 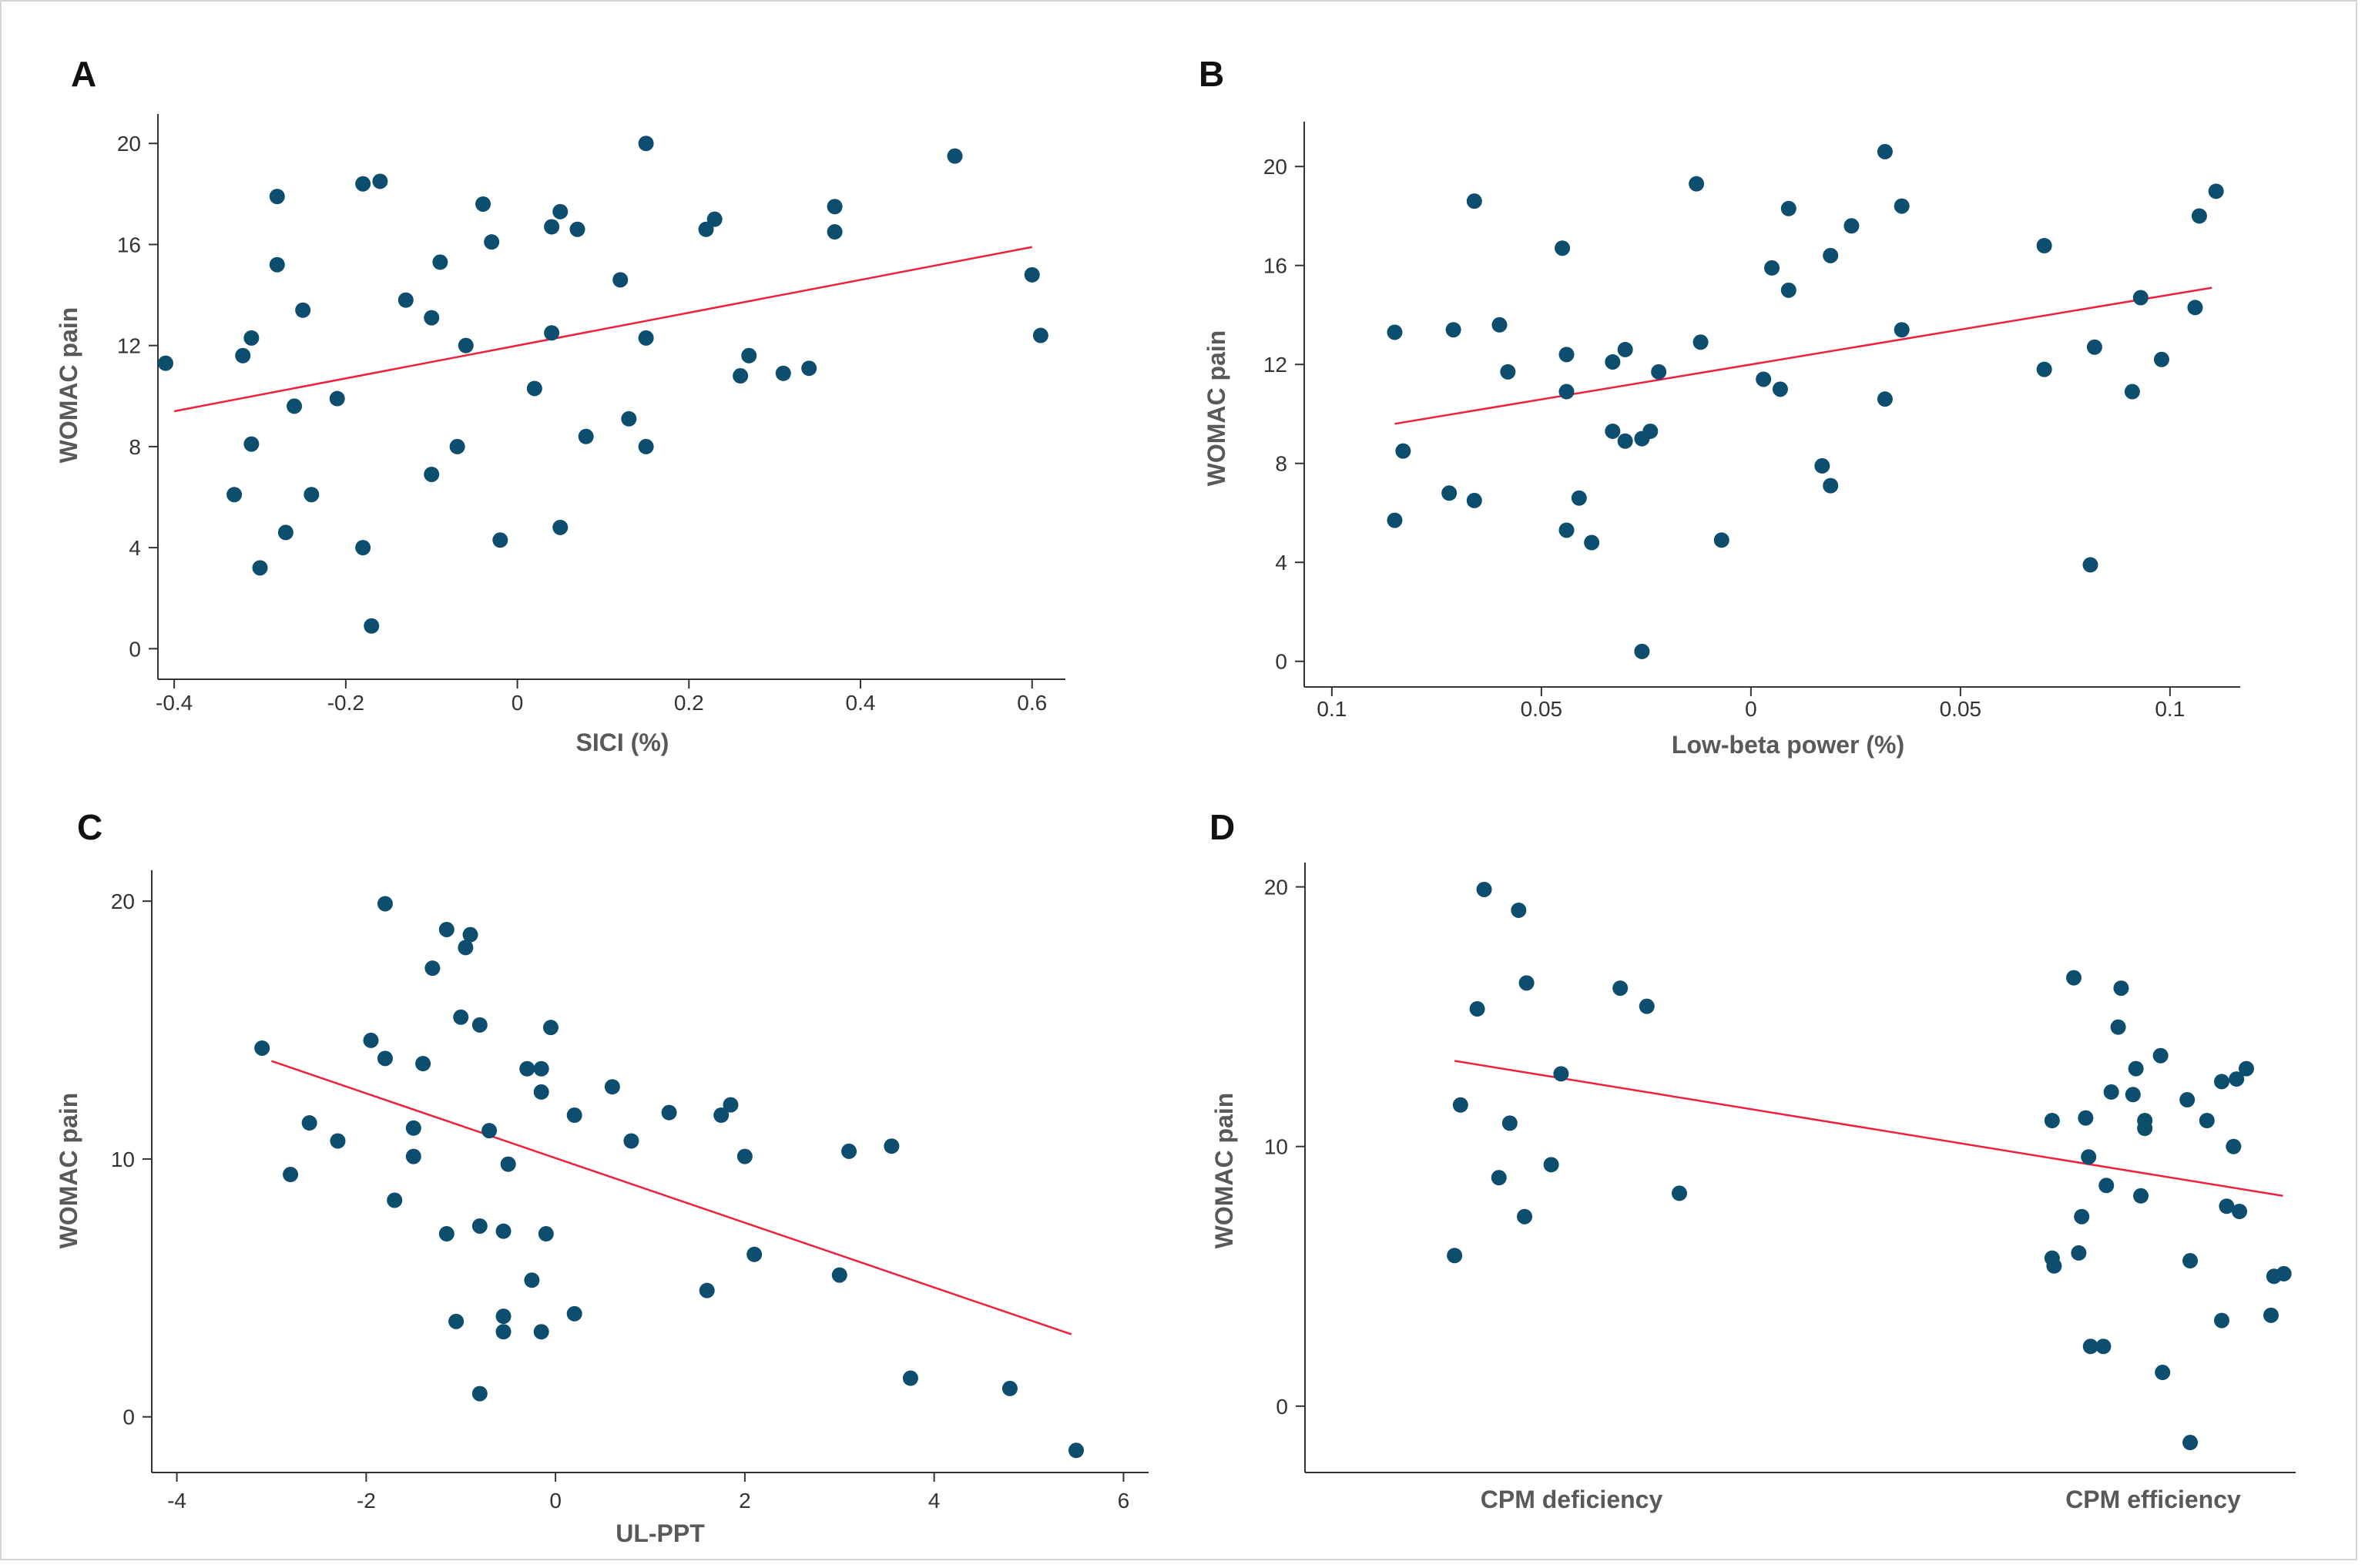 What do you see at coordinates (123, 902) in the screenshot?
I see `y-tick-label: 20` at bounding box center [123, 902].